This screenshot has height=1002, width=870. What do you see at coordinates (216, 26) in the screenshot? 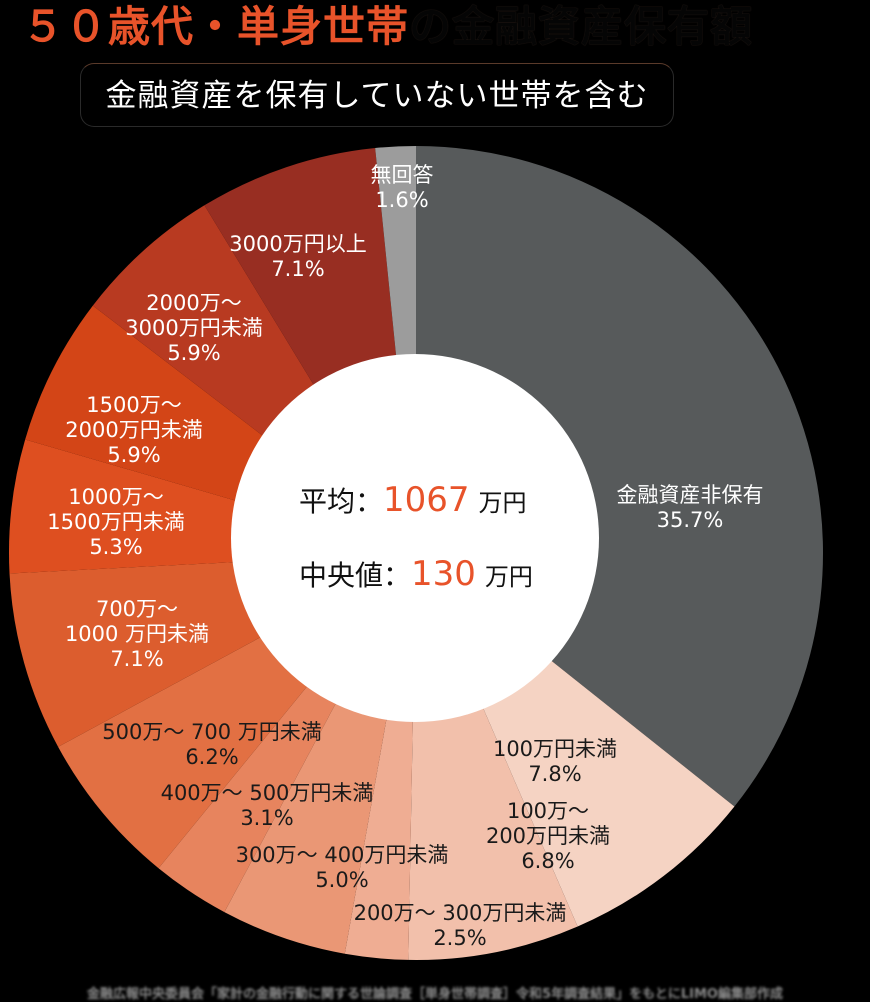
I see `title-accent: ５０歳代・単身世帯` at bounding box center [216, 26].